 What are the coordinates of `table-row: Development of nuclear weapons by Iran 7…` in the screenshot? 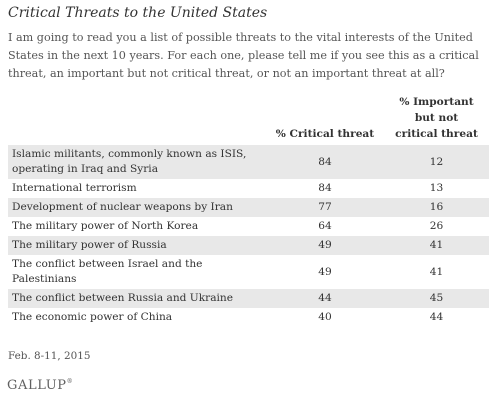 It's located at (248, 207).